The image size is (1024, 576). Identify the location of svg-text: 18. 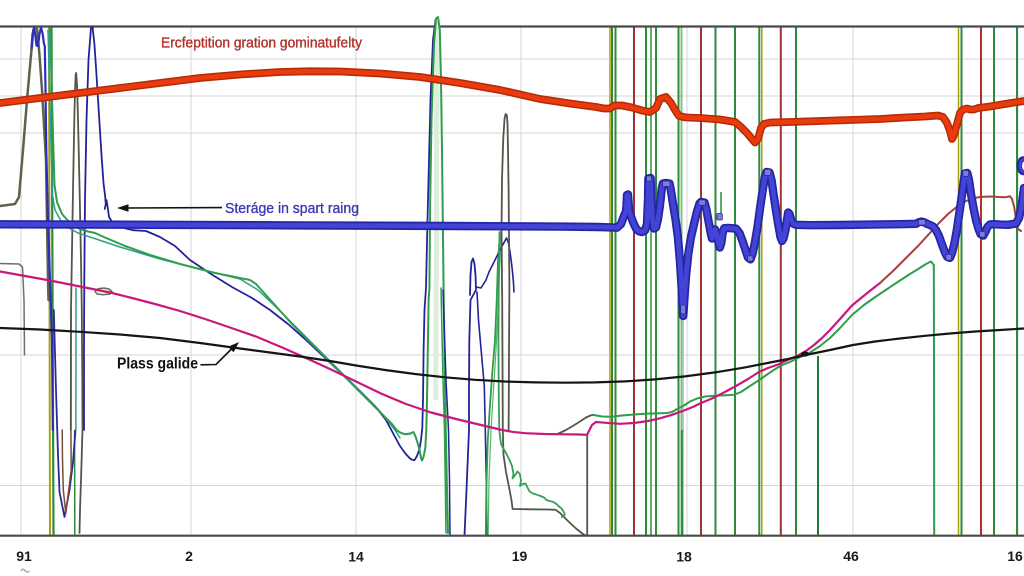
(684, 557).